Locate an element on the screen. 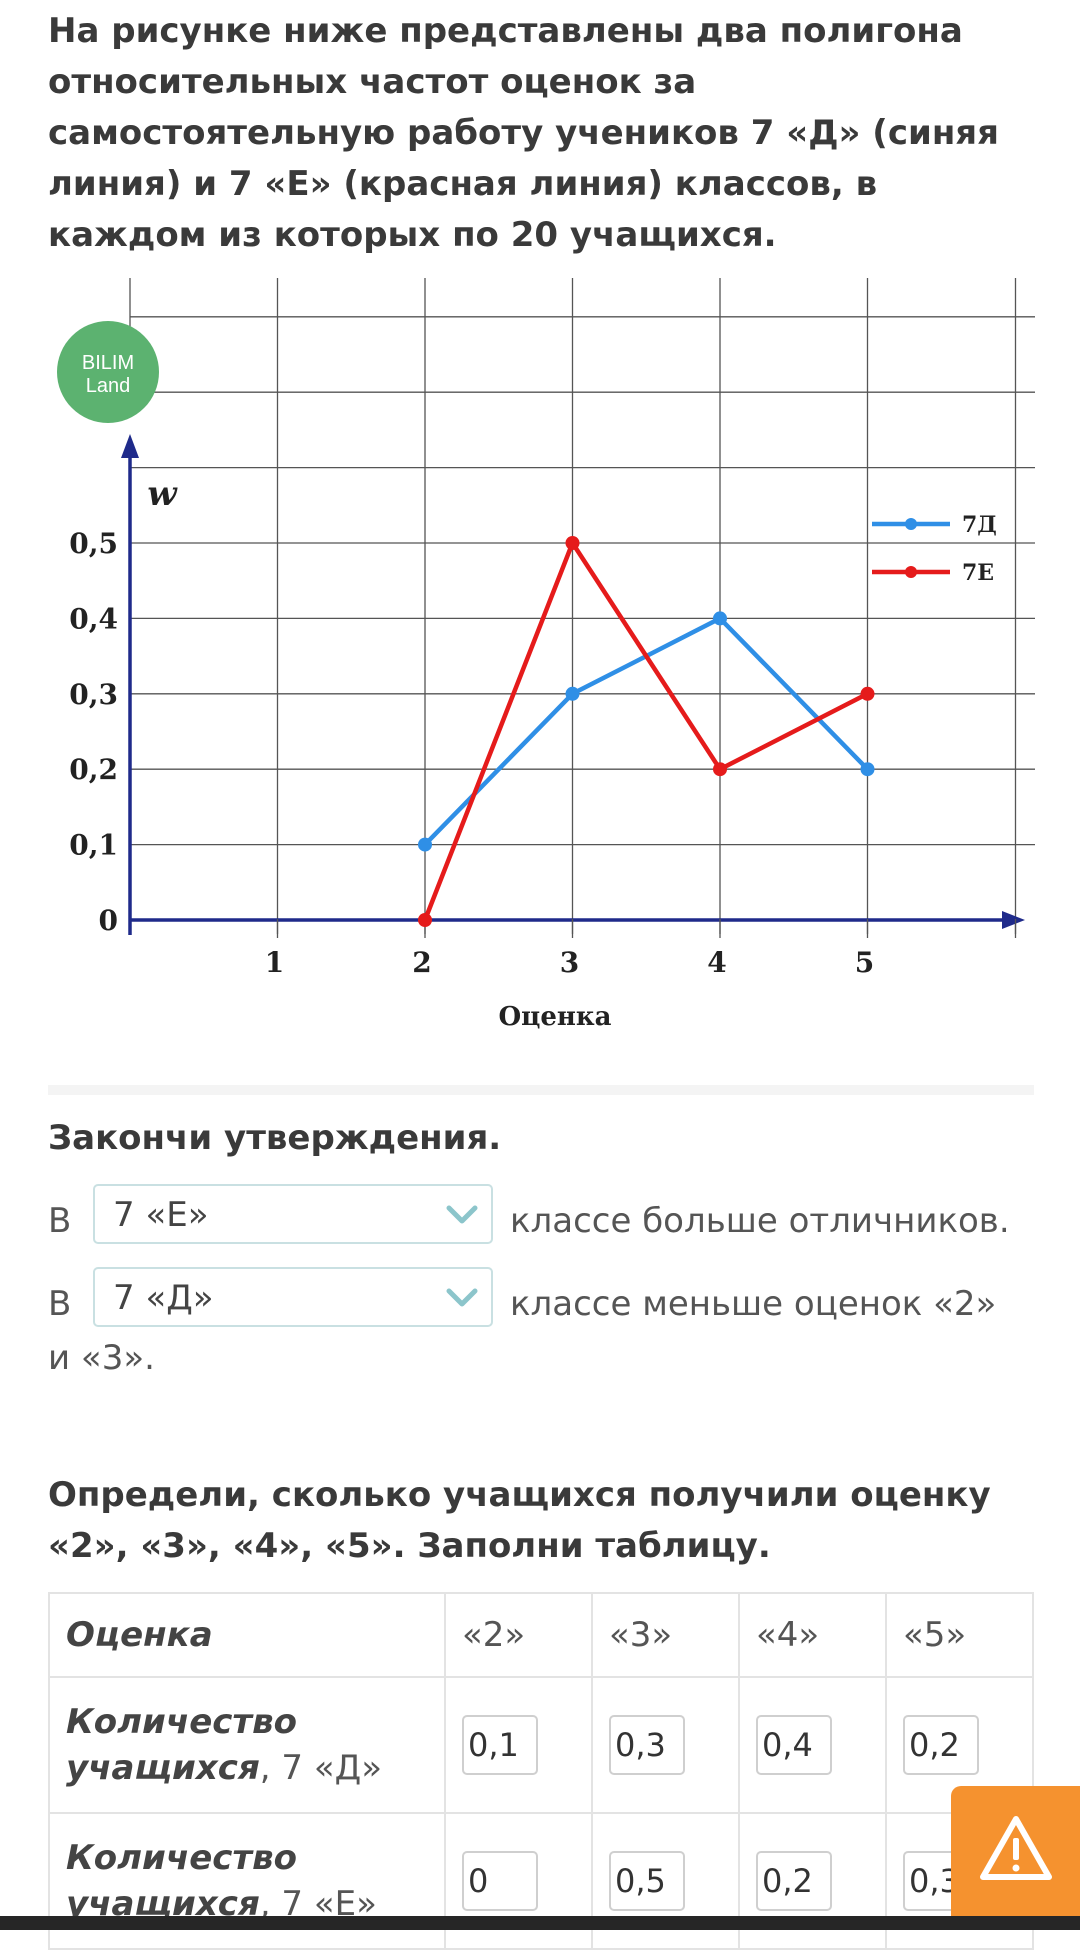  table-header-cell: «2» is located at coordinates (518, 1635).